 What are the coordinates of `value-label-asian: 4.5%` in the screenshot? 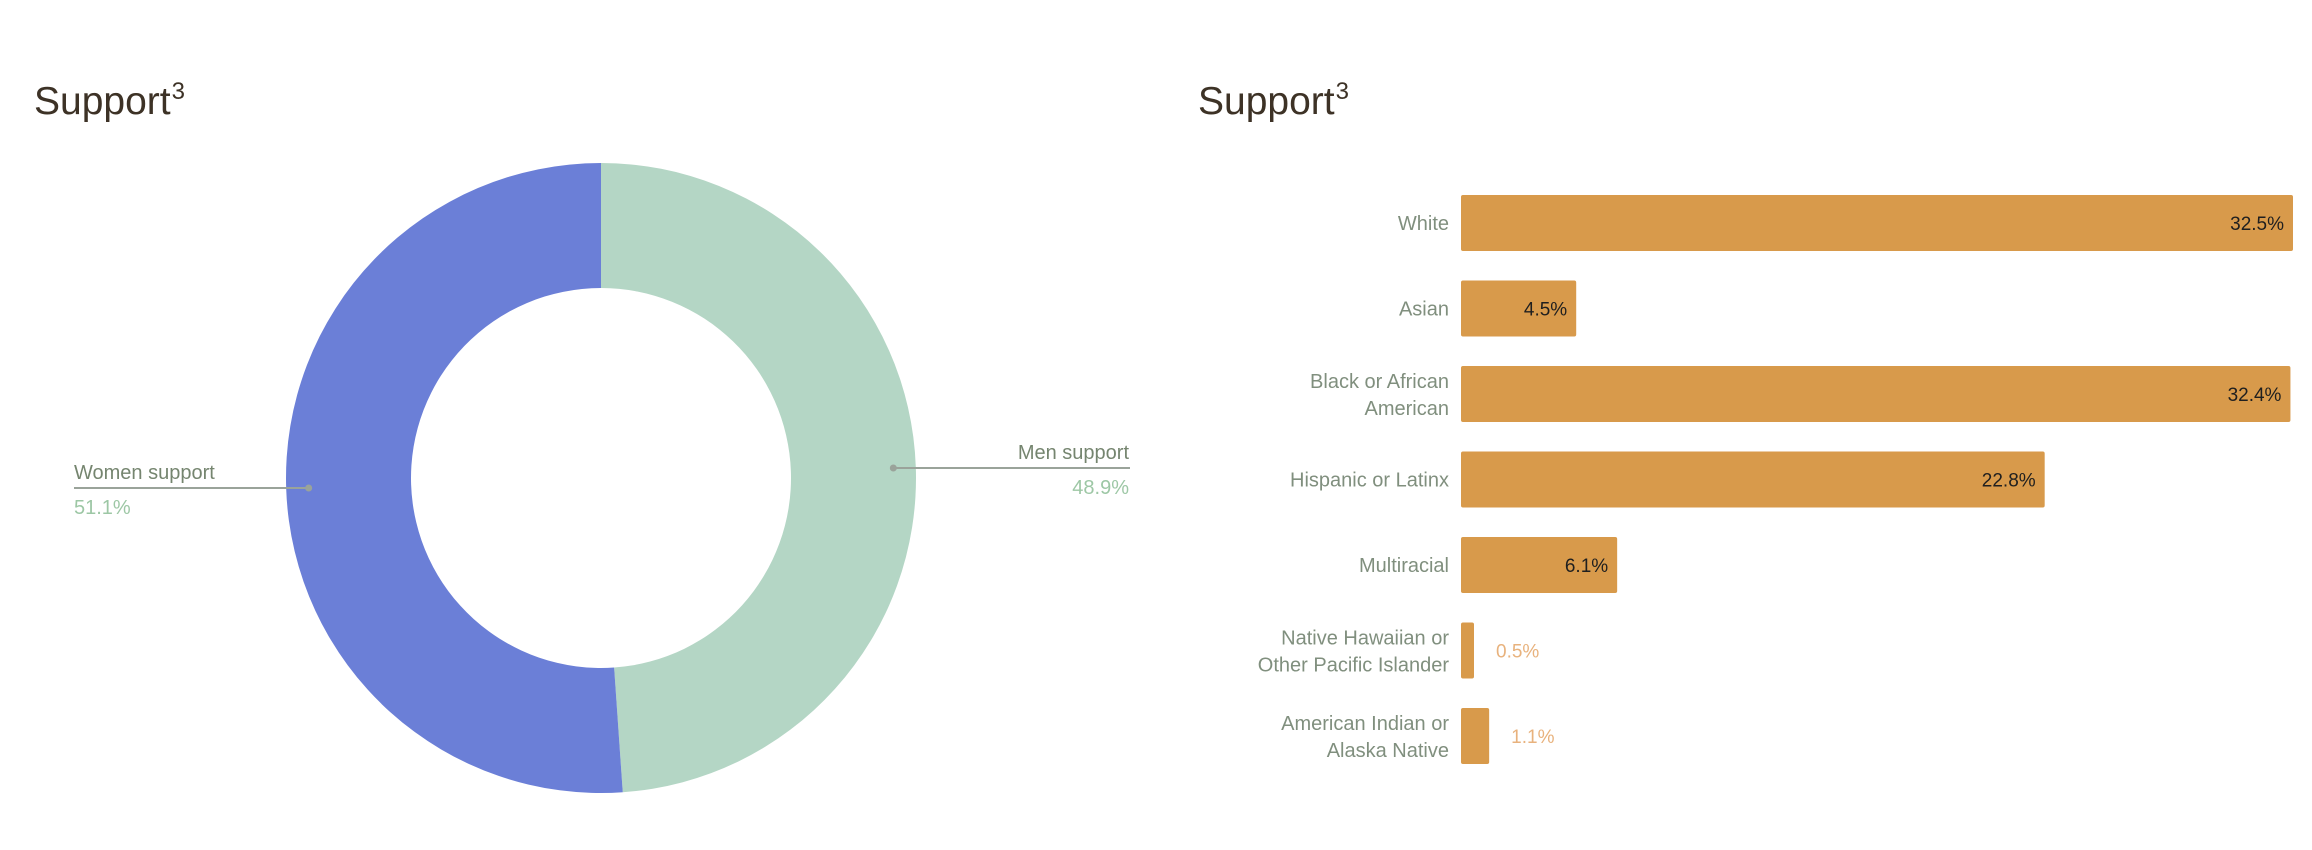 It's located at (1545, 310).